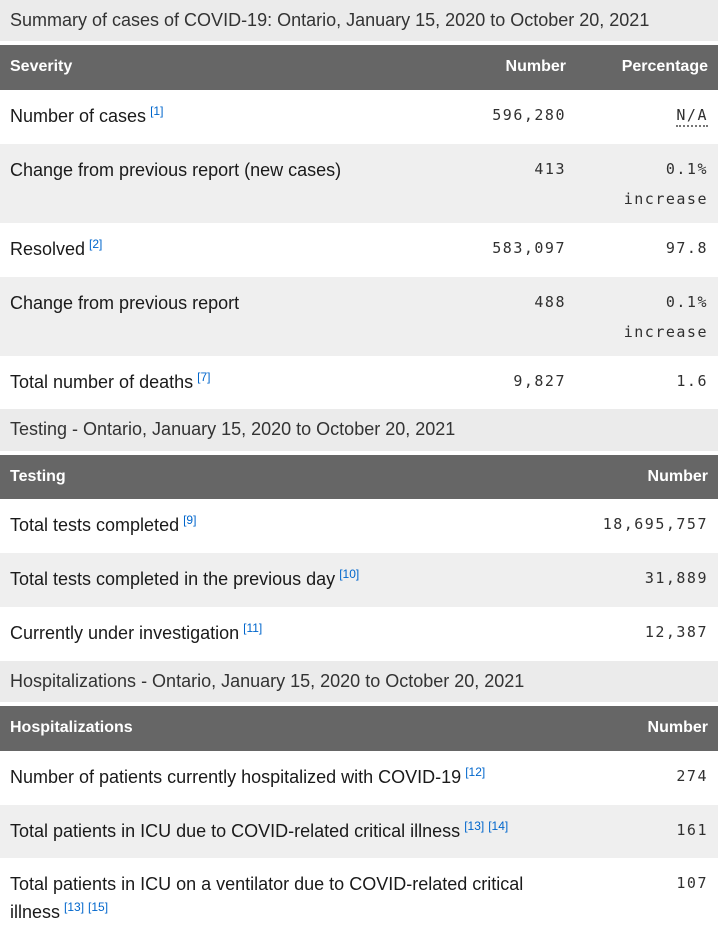 Image resolution: width=718 pixels, height=940 pixels. I want to click on row-label-cell: Change from previous report, so click(217, 316).